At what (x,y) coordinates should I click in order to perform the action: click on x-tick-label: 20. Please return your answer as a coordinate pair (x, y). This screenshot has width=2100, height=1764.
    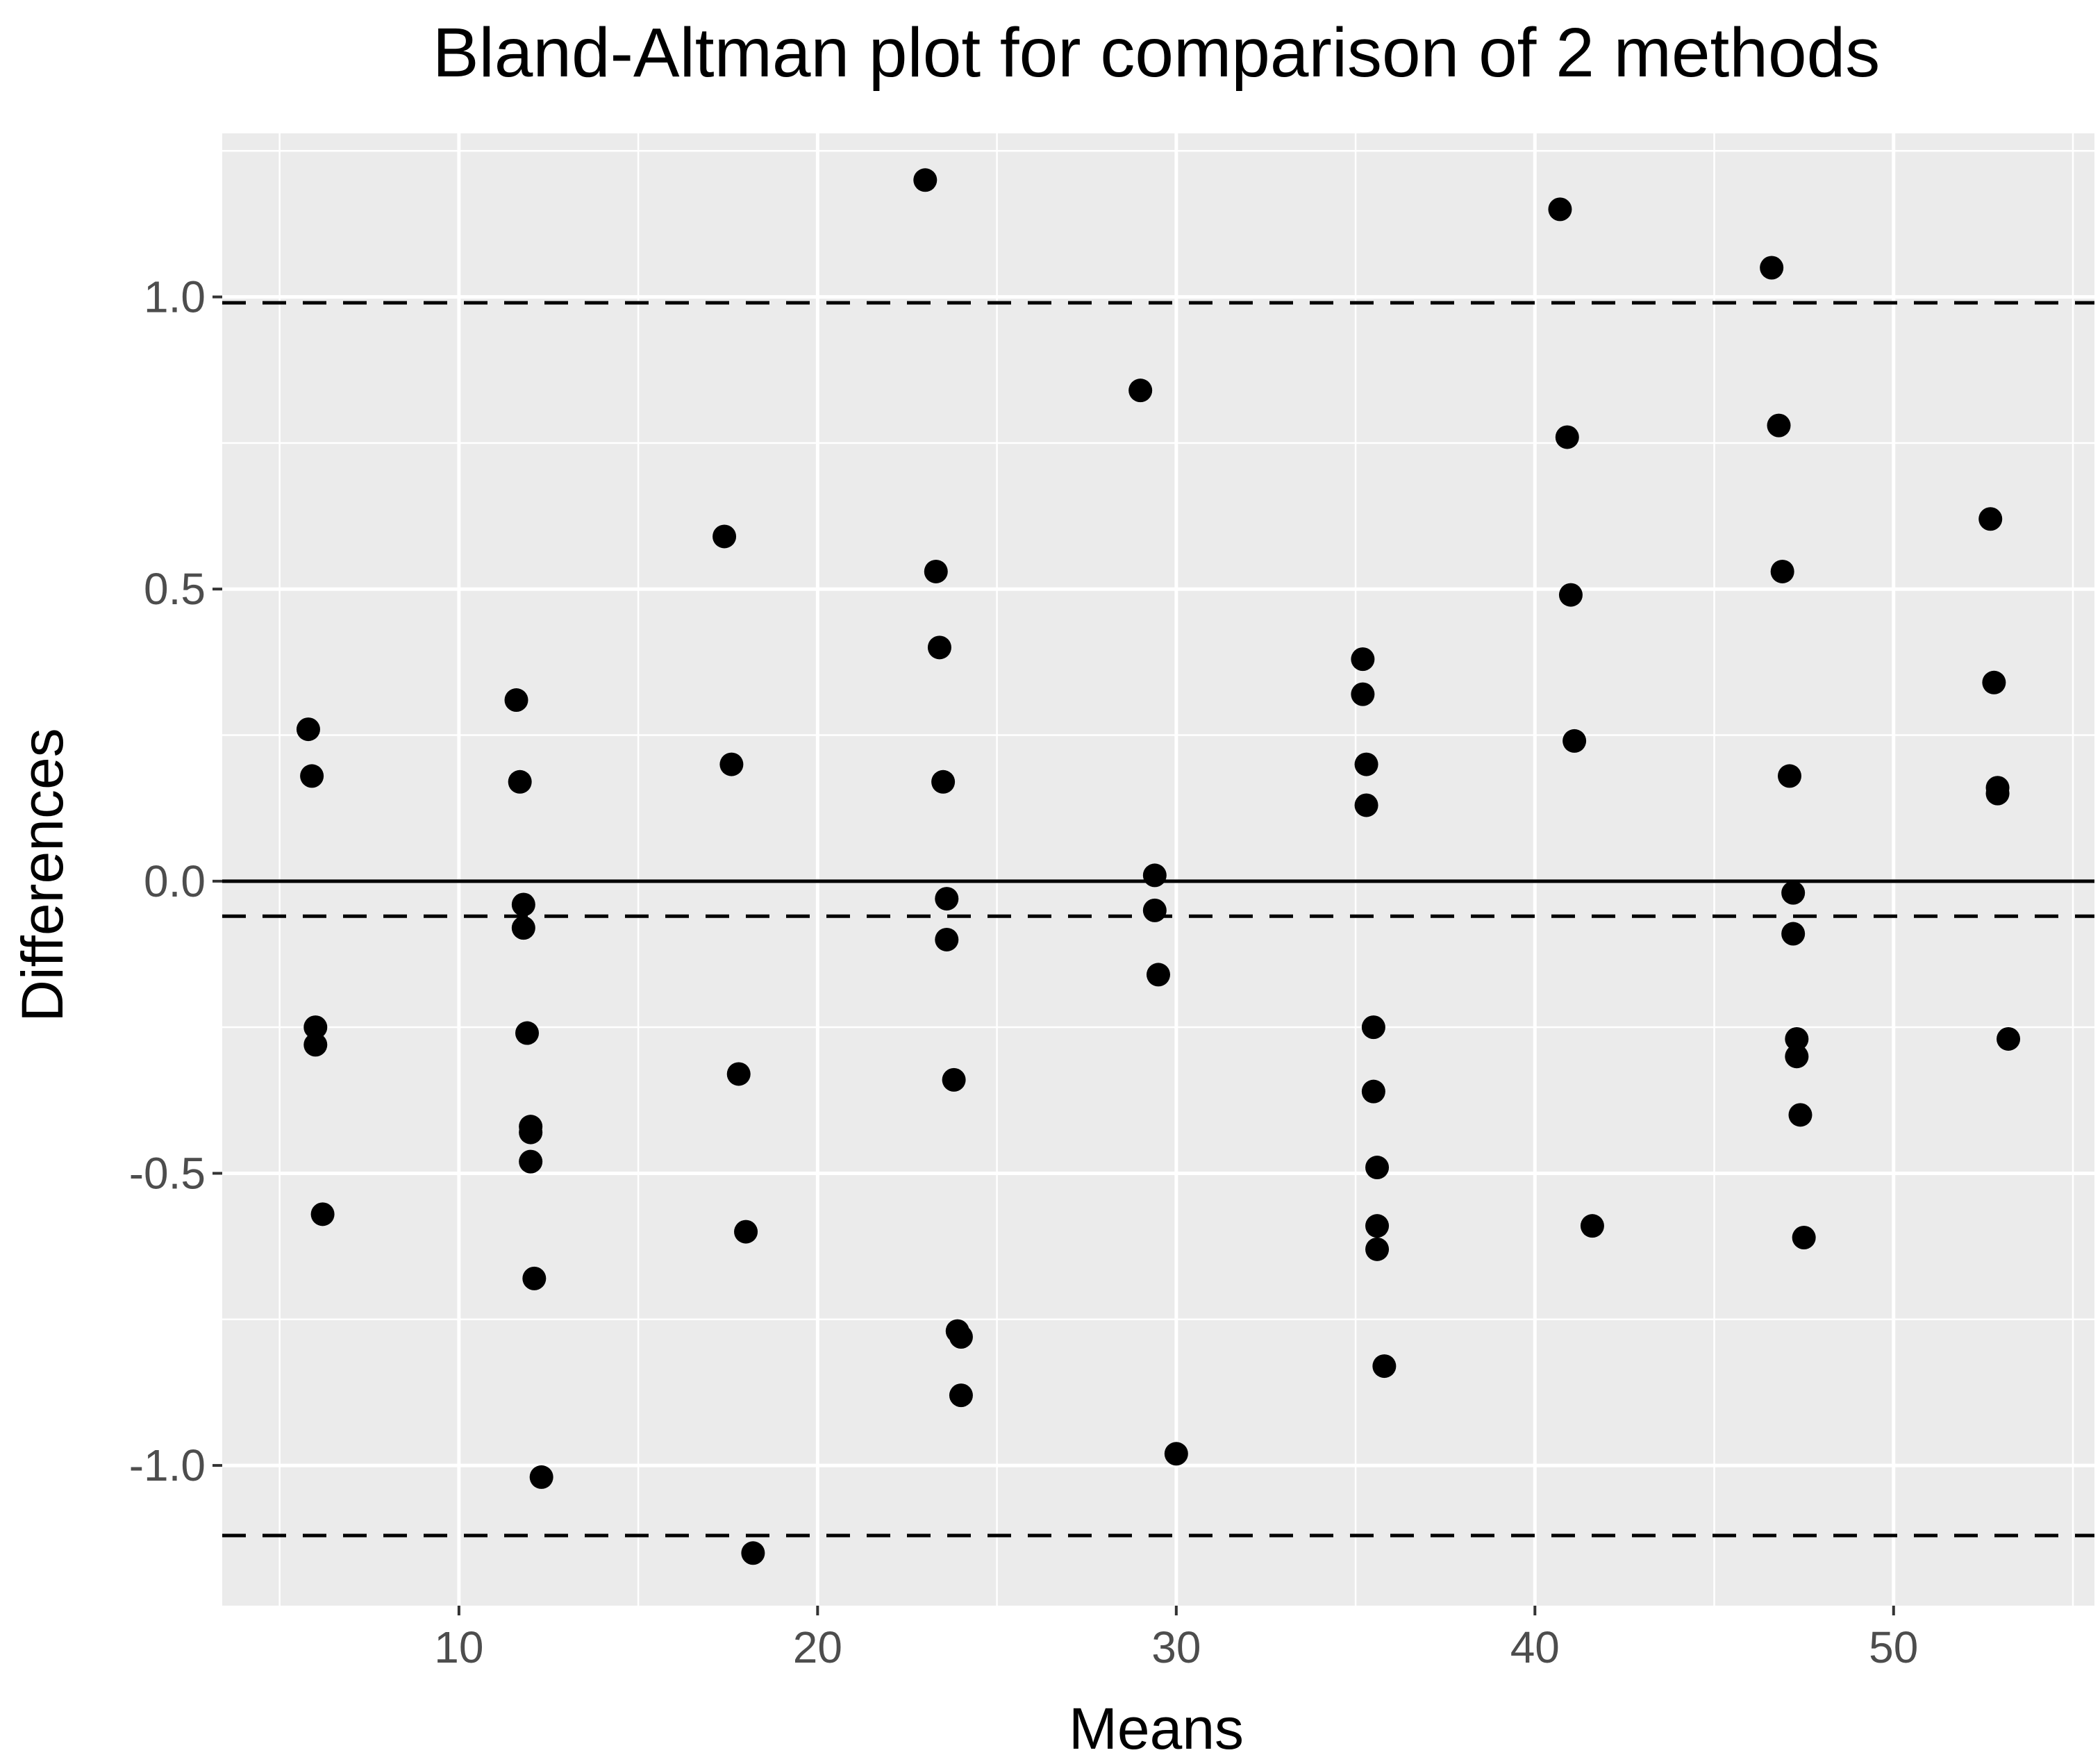
    Looking at the image, I should click on (817, 1647).